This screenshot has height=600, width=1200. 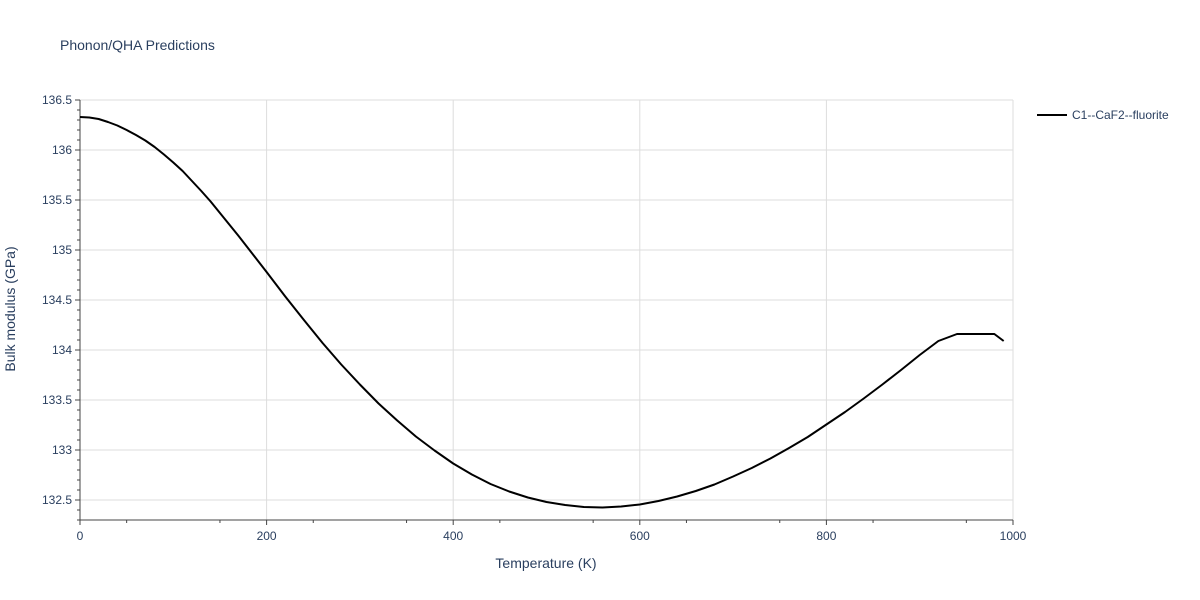 What do you see at coordinates (10, 308) in the screenshot?
I see `y-axis-label: Bulk modulus (GPa)` at bounding box center [10, 308].